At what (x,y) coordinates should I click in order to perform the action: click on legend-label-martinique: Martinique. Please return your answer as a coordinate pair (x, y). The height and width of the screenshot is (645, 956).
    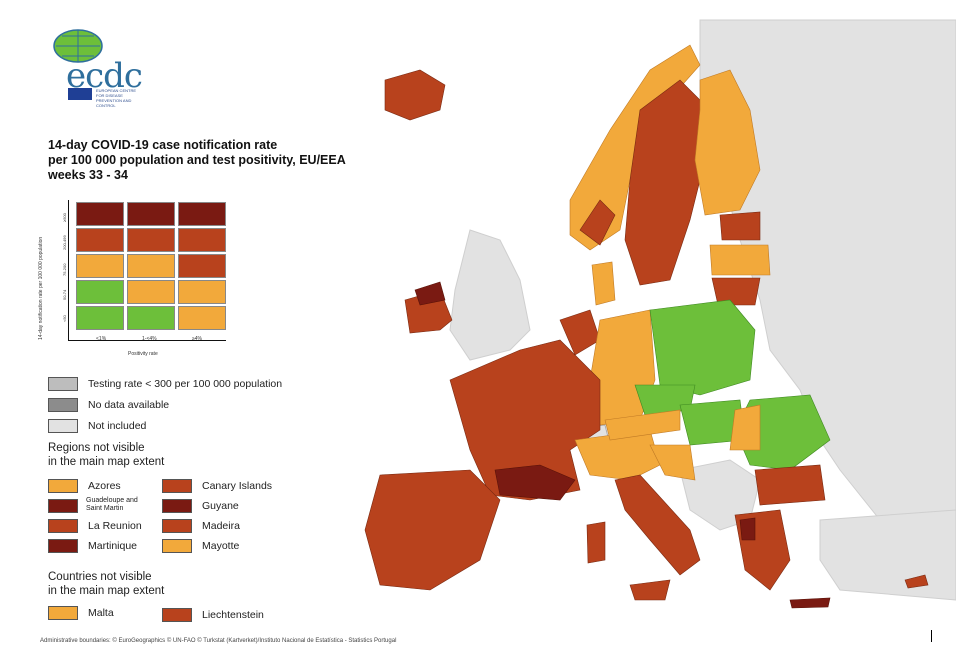
    Looking at the image, I should click on (113, 546).